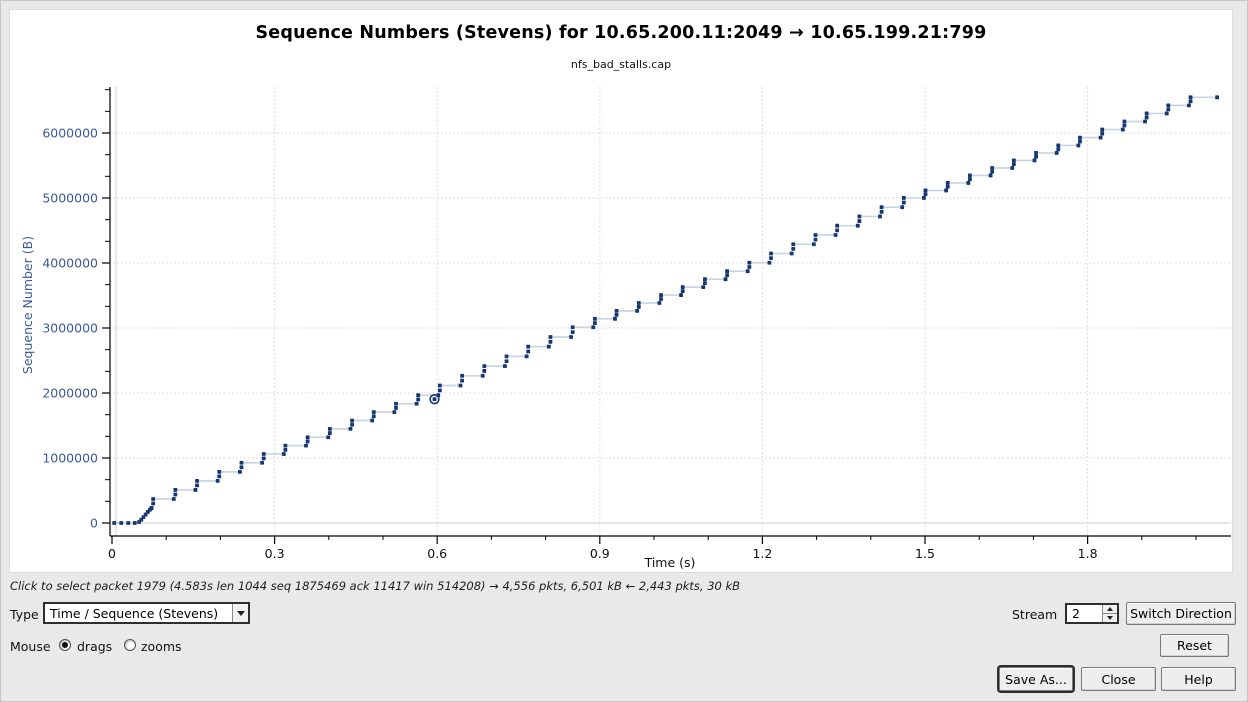  What do you see at coordinates (600, 553) in the screenshot?
I see `svg-text: 0.9` at bounding box center [600, 553].